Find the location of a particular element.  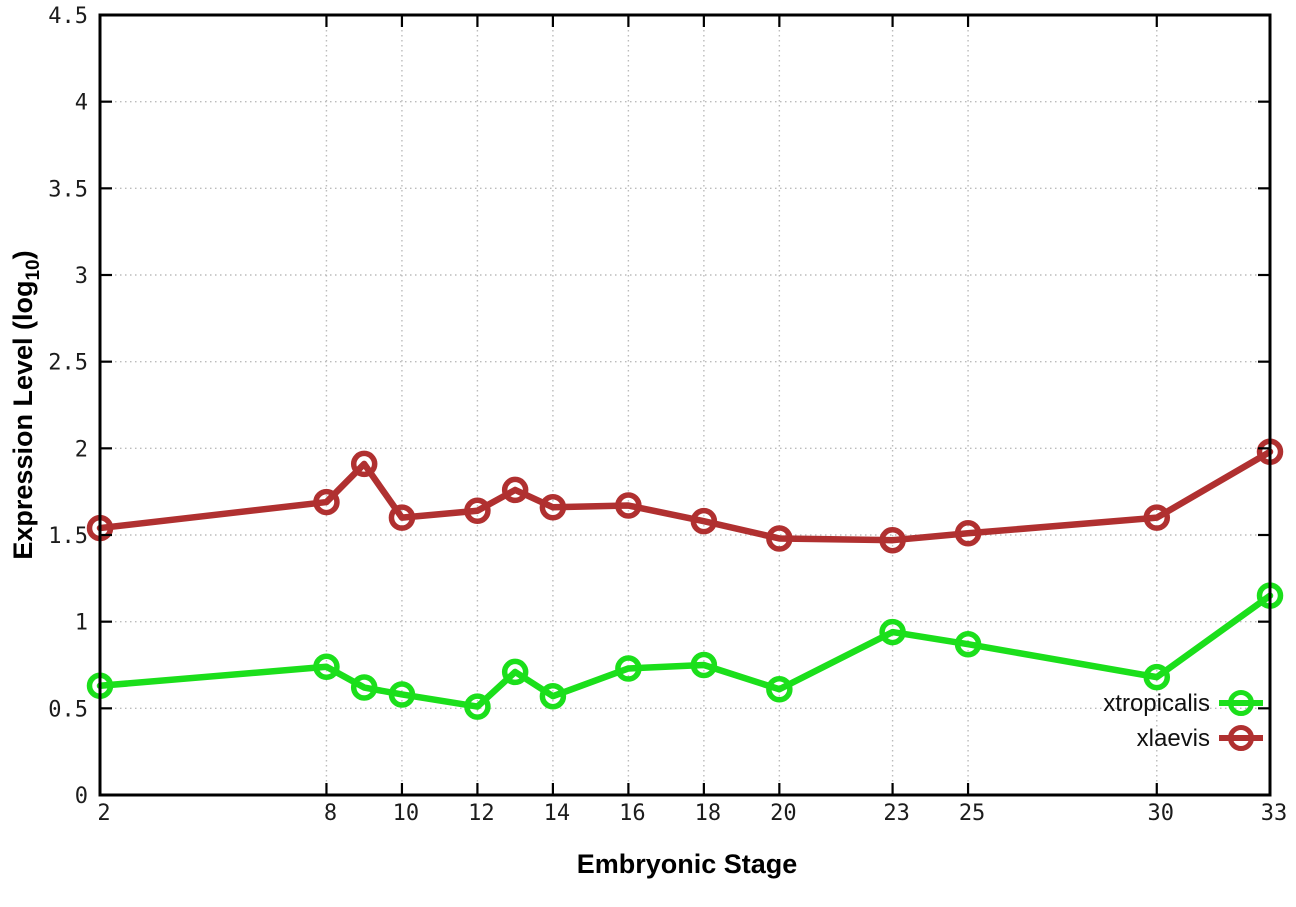

legend-entry-xtropicalis: xtropicalis is located at coordinates (1183, 703).